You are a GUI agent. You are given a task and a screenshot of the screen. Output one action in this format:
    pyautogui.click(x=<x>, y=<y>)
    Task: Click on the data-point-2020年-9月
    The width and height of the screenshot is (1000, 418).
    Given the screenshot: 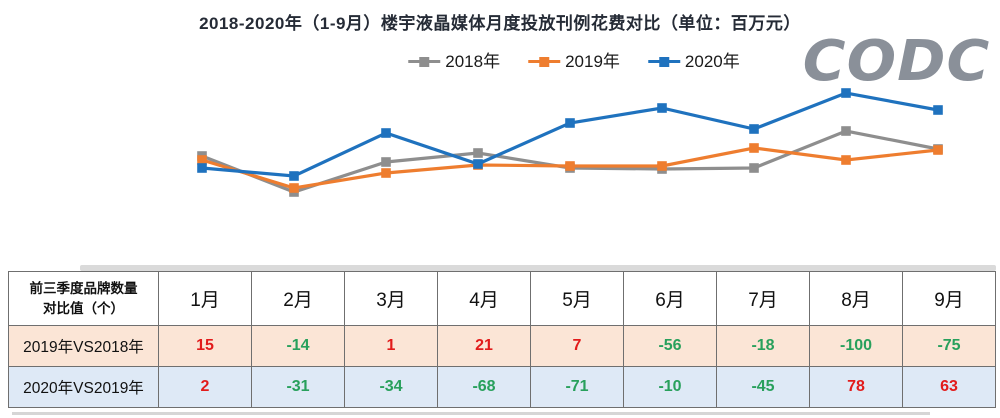 What is the action you would take?
    pyautogui.click(x=938, y=110)
    